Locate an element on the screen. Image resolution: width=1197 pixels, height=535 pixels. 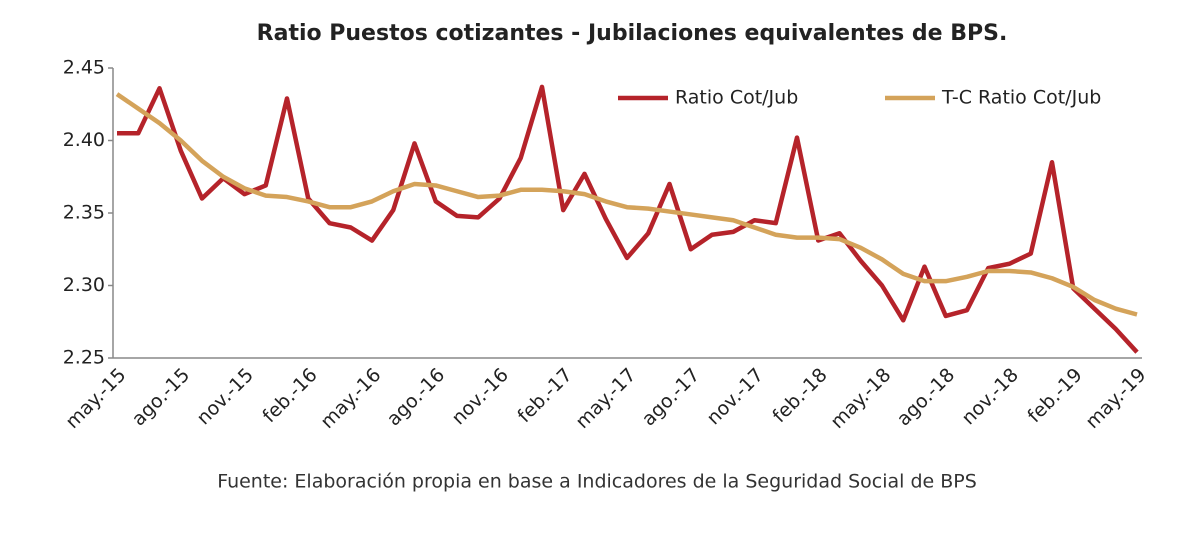
x-tick-label: nov.-16 is located at coordinates (480, 396).